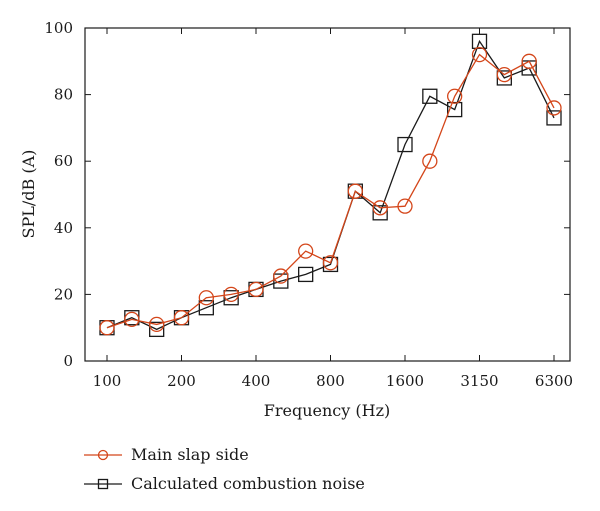 This screenshot has width=600, height=511. I want to click on y-tick-label: 40, so click(63, 228).